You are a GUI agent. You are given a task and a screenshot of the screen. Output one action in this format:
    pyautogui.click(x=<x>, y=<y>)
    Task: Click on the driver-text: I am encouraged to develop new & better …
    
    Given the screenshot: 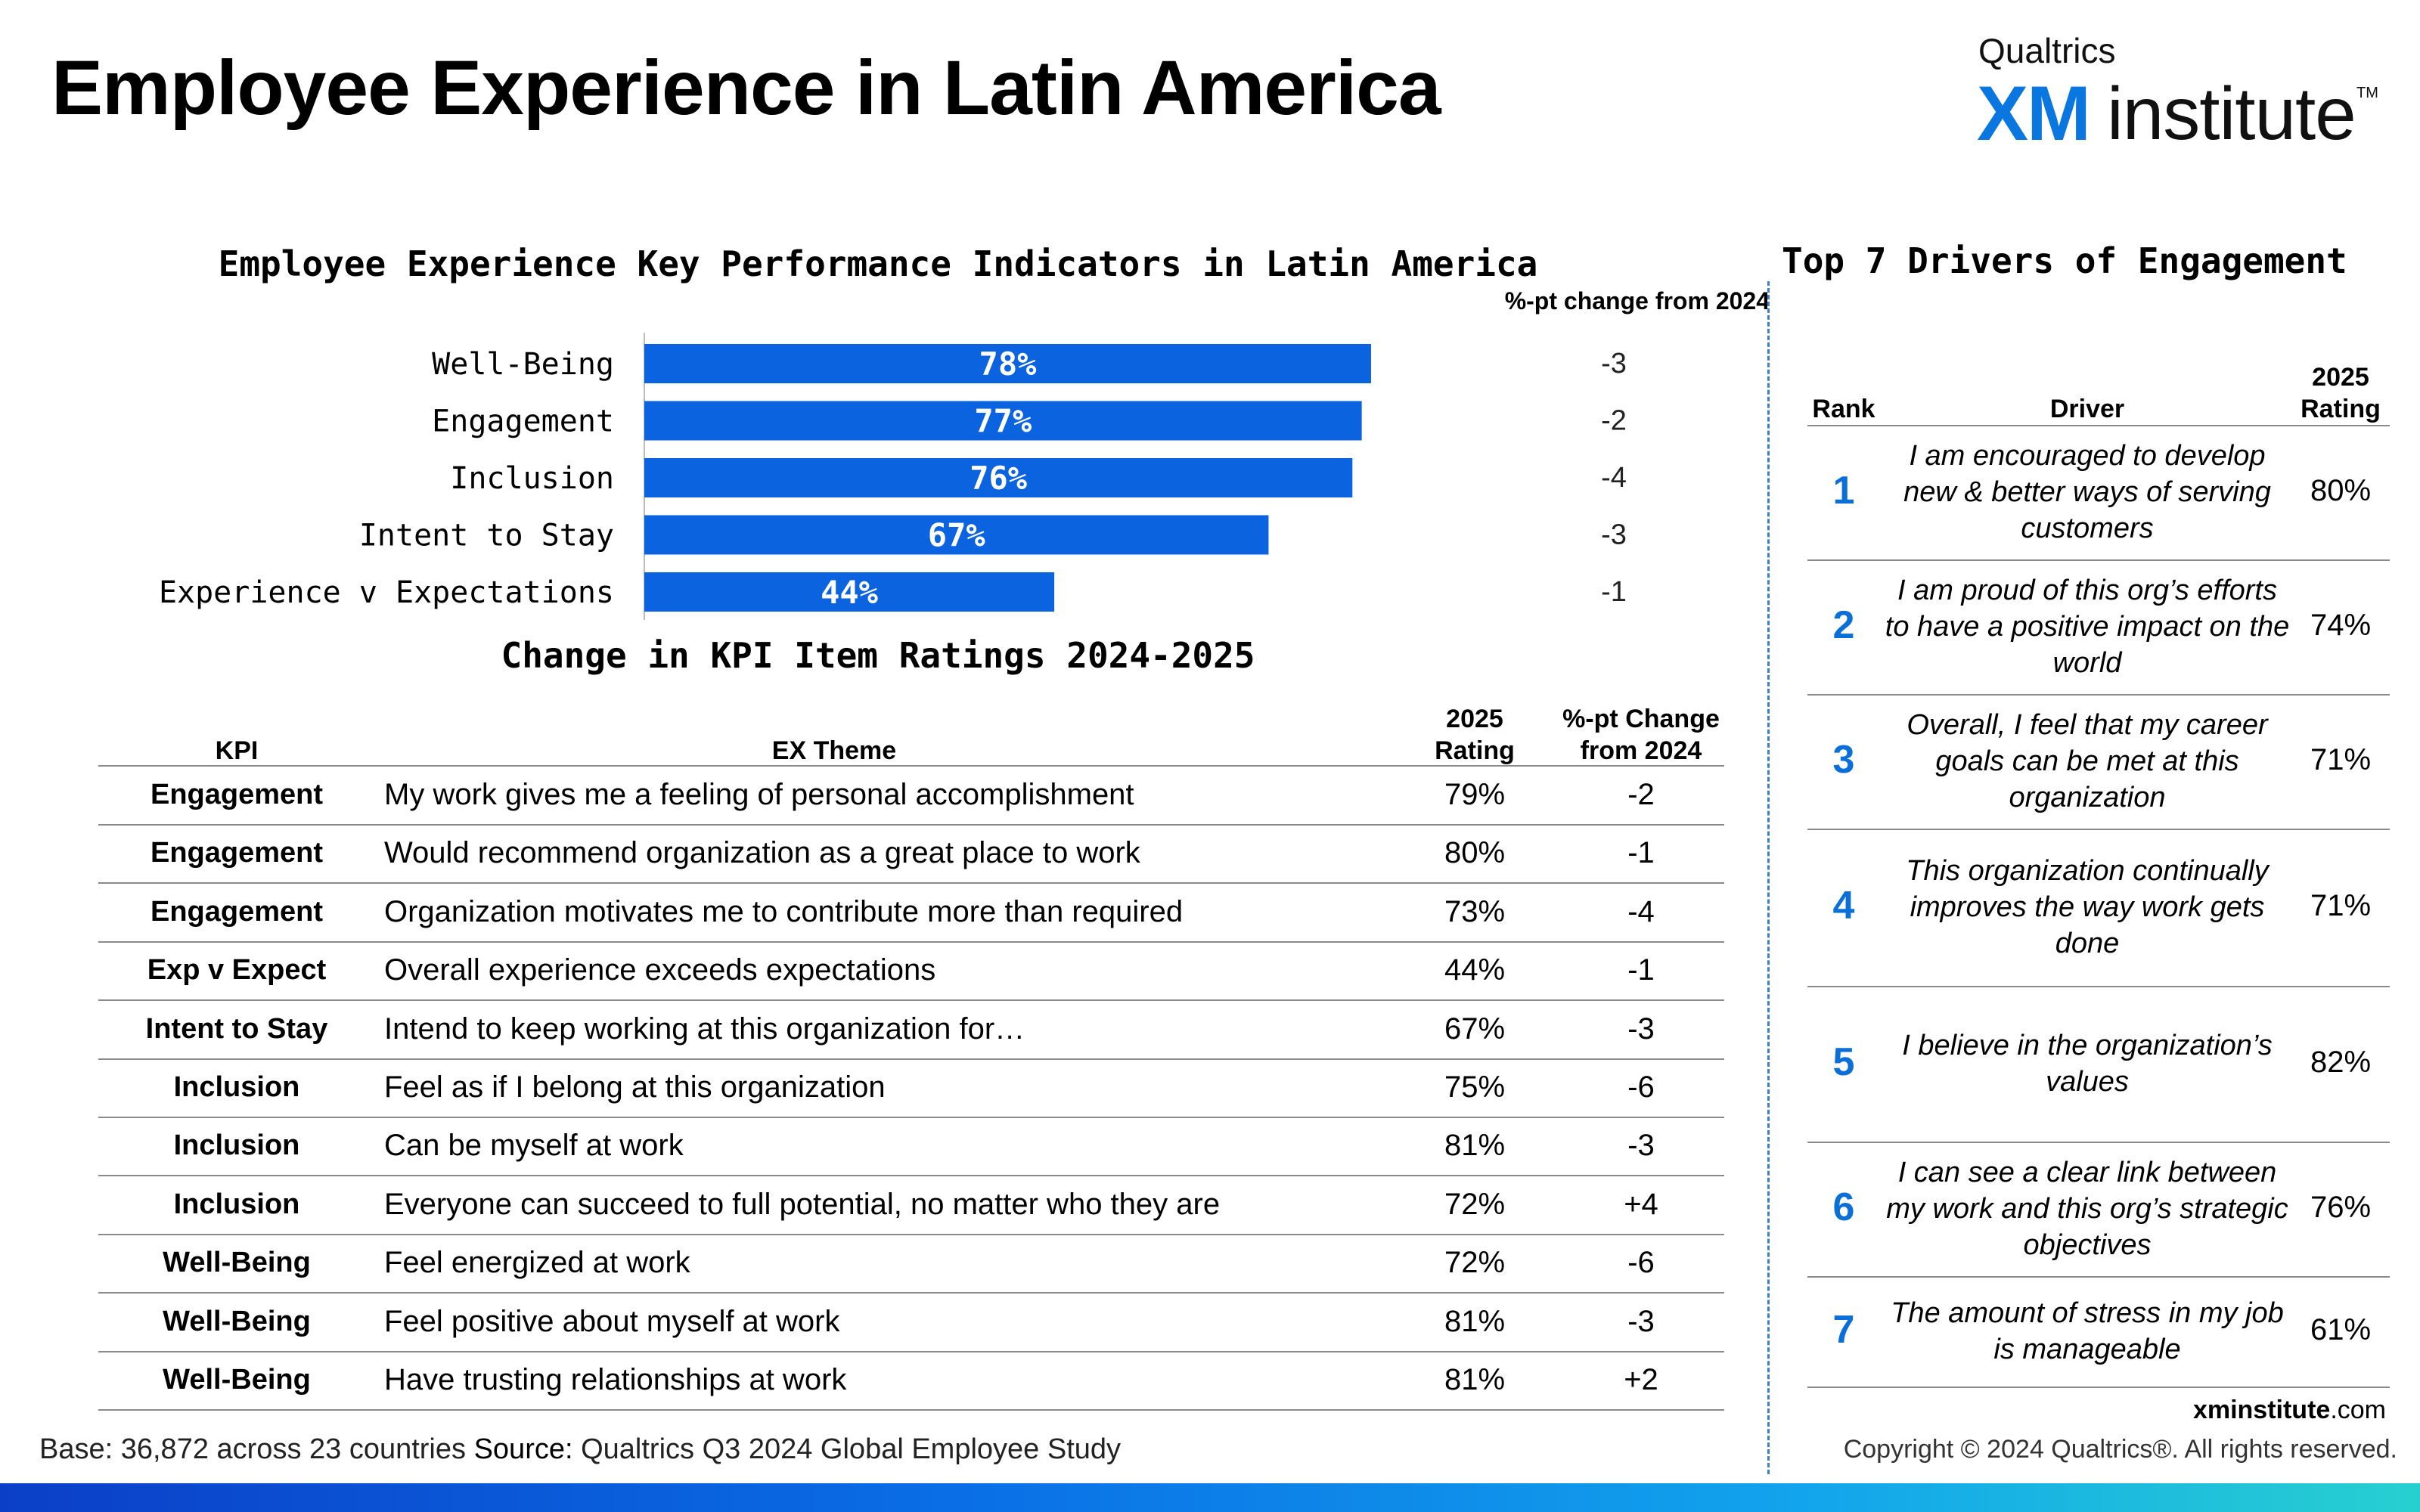 What is the action you would take?
    pyautogui.click(x=2087, y=492)
    